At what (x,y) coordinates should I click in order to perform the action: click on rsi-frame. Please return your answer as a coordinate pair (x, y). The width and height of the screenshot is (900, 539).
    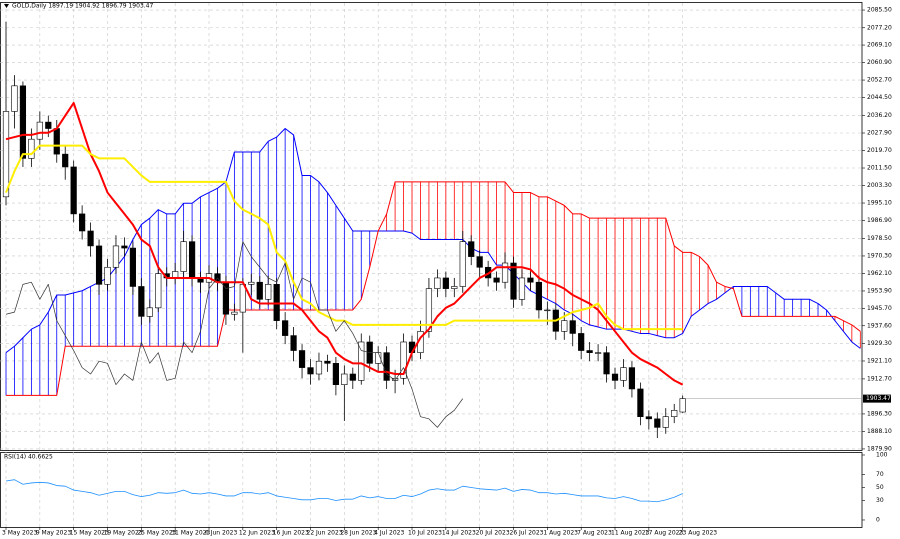
    Looking at the image, I should click on (431, 490).